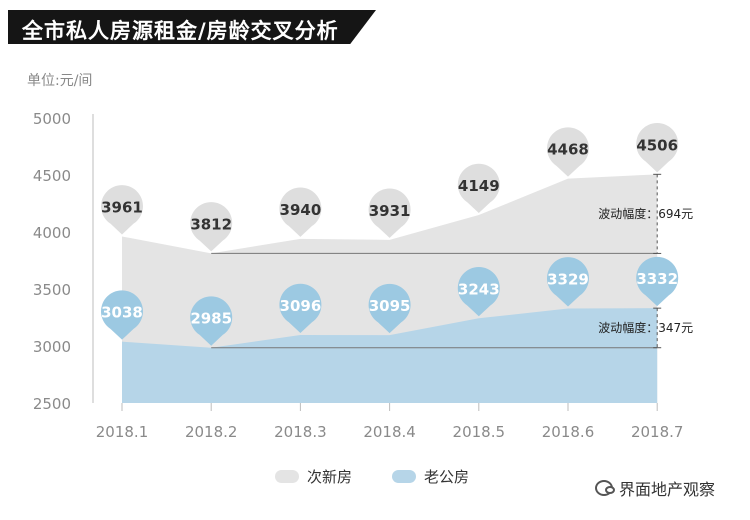 This screenshot has height=520, width=750. I want to click on data-label: 2985, so click(211, 319).